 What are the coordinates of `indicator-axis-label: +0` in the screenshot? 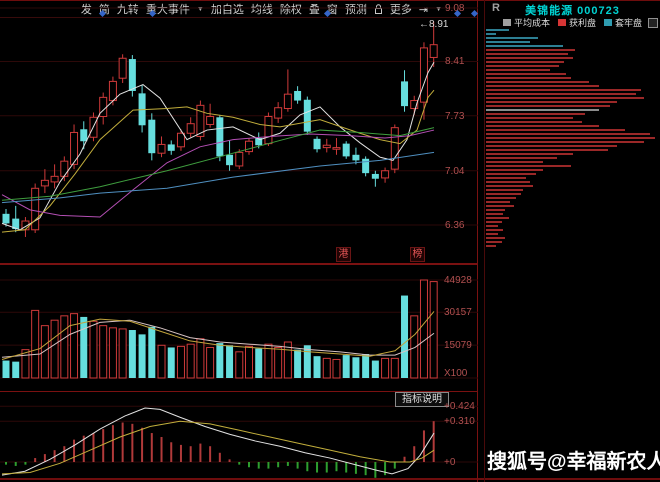 It's located at (450, 462).